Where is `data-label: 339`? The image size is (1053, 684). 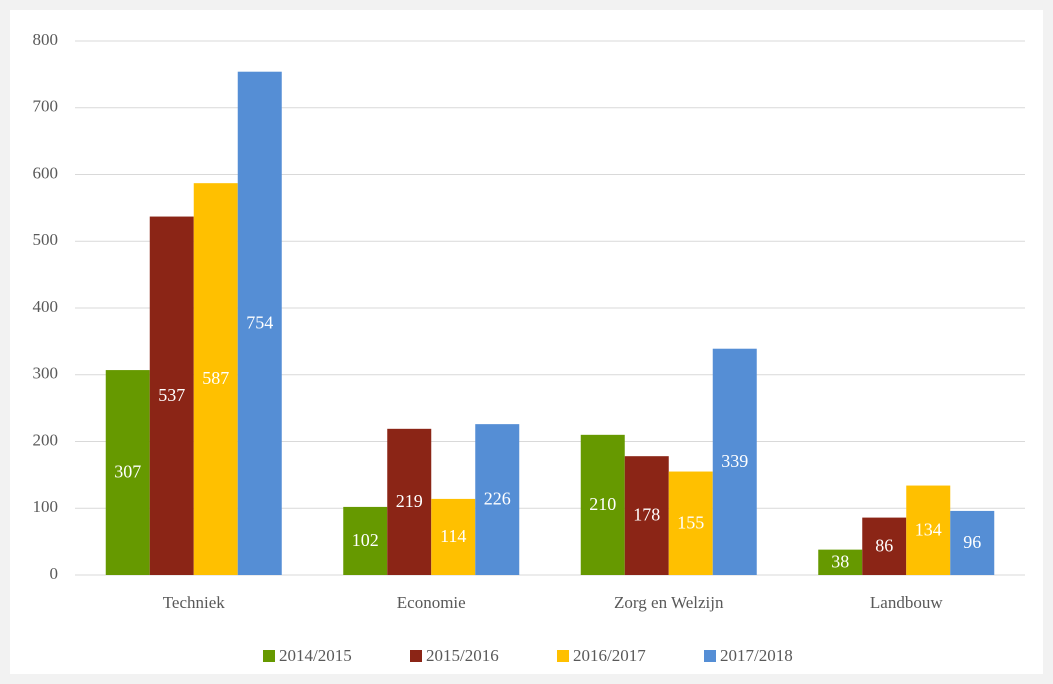
data-label: 339 is located at coordinates (734, 461).